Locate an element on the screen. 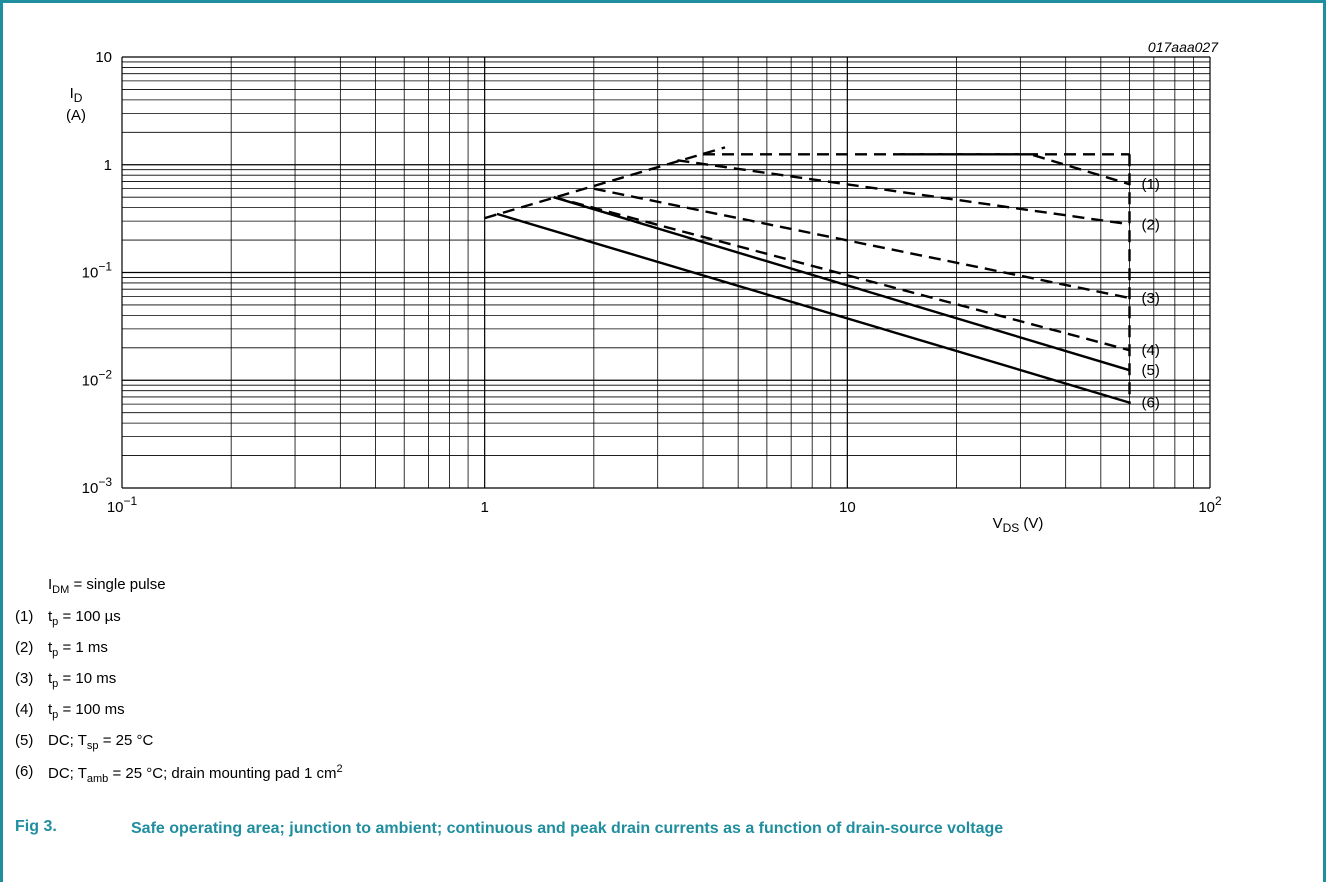  frame-left-border is located at coordinates (1, 441).